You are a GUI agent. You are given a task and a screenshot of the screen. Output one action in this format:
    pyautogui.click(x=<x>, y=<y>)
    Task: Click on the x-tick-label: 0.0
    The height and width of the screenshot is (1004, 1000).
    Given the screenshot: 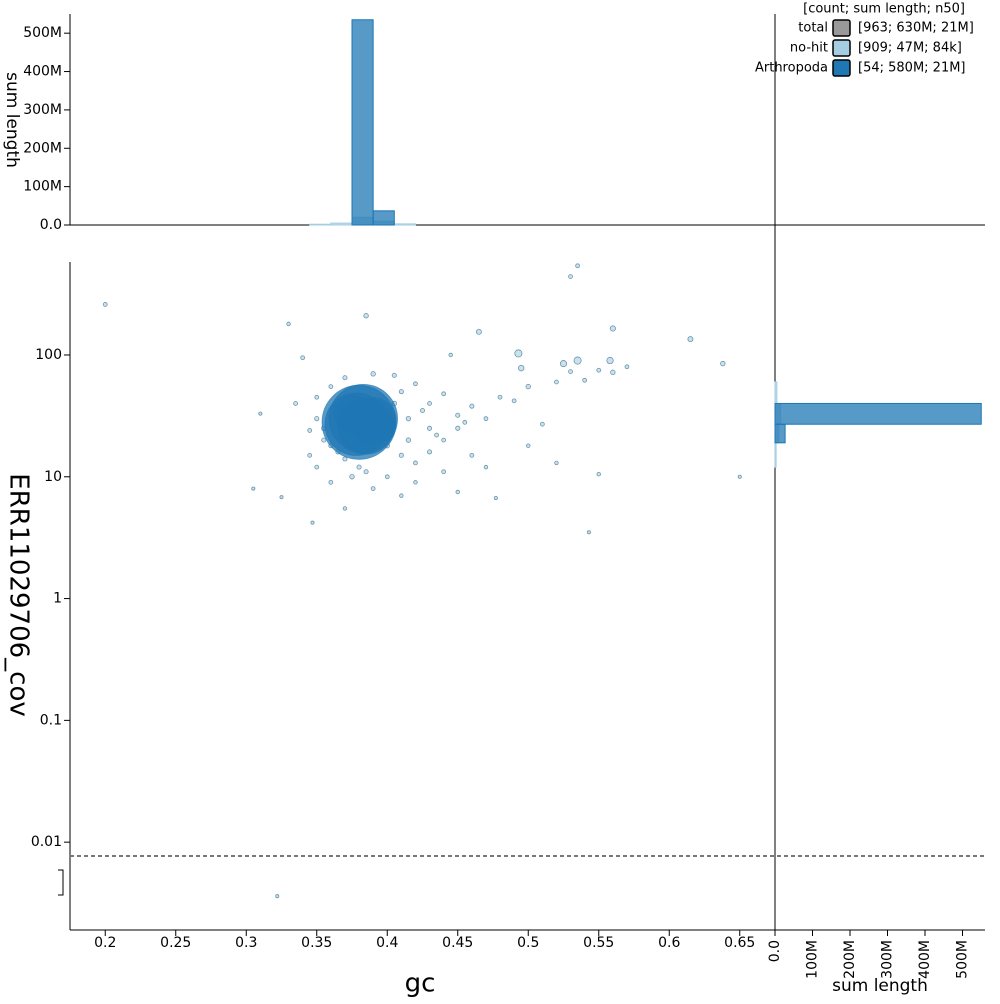 What is the action you would take?
    pyautogui.click(x=775, y=951)
    